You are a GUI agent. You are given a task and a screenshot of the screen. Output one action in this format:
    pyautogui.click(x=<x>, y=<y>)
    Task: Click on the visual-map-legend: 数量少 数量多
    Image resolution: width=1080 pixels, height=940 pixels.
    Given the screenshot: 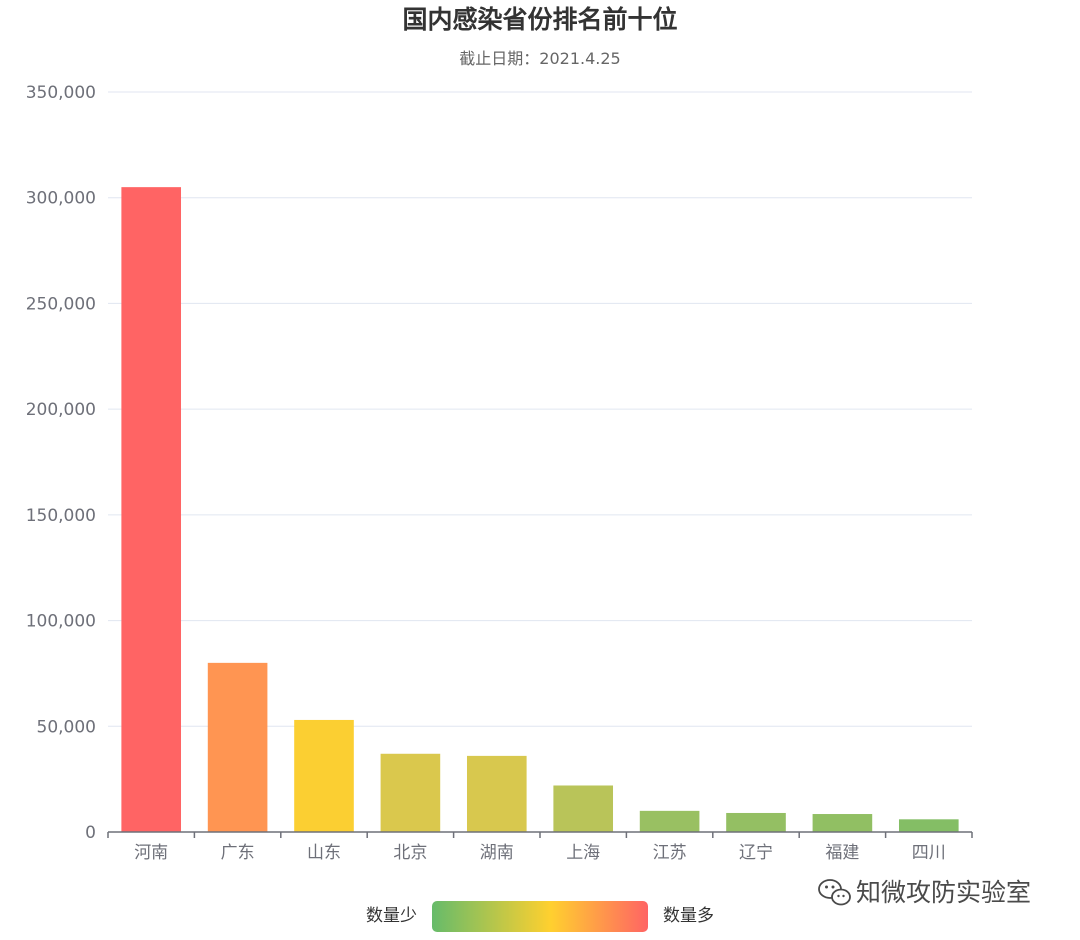 What is the action you would take?
    pyautogui.click(x=540, y=916)
    